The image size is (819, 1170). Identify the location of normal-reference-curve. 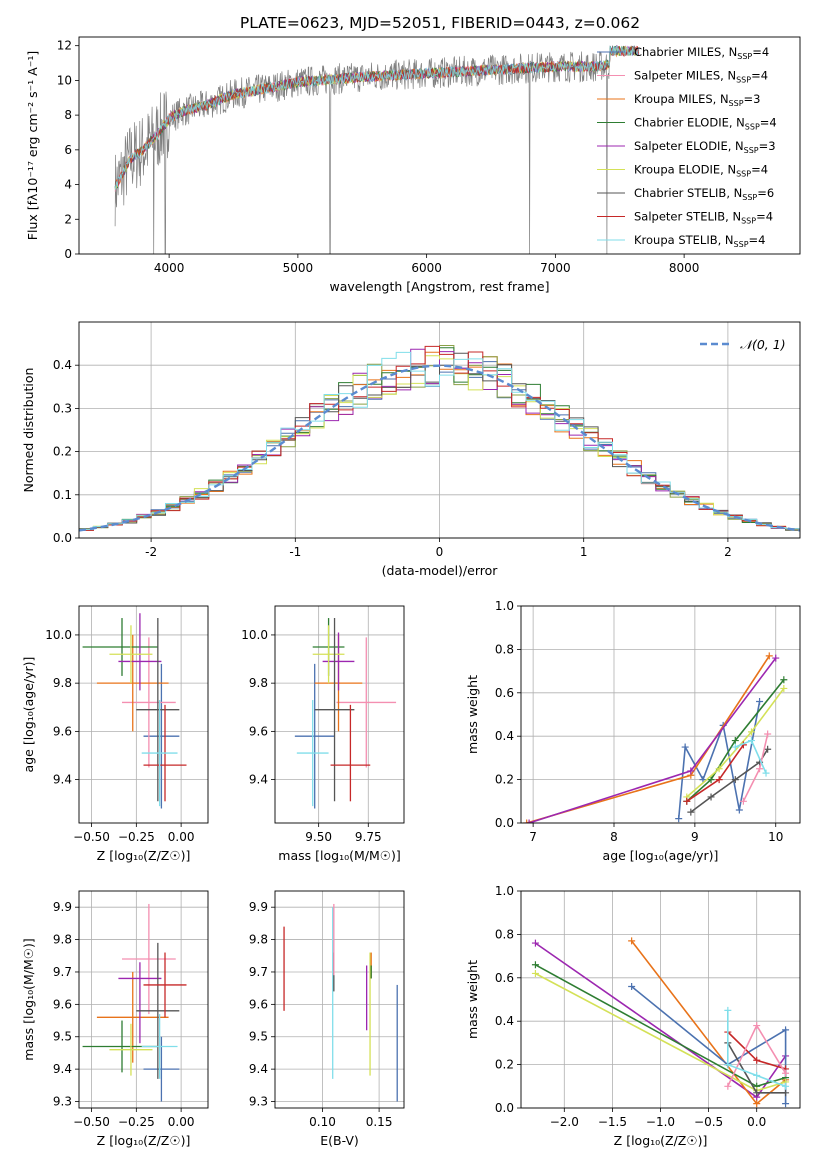
(439, 448).